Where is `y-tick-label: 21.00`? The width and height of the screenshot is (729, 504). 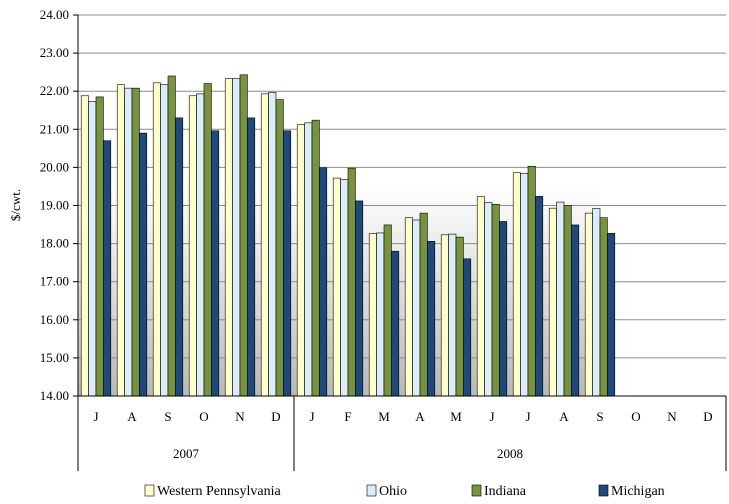
y-tick-label: 21.00 is located at coordinates (54, 128).